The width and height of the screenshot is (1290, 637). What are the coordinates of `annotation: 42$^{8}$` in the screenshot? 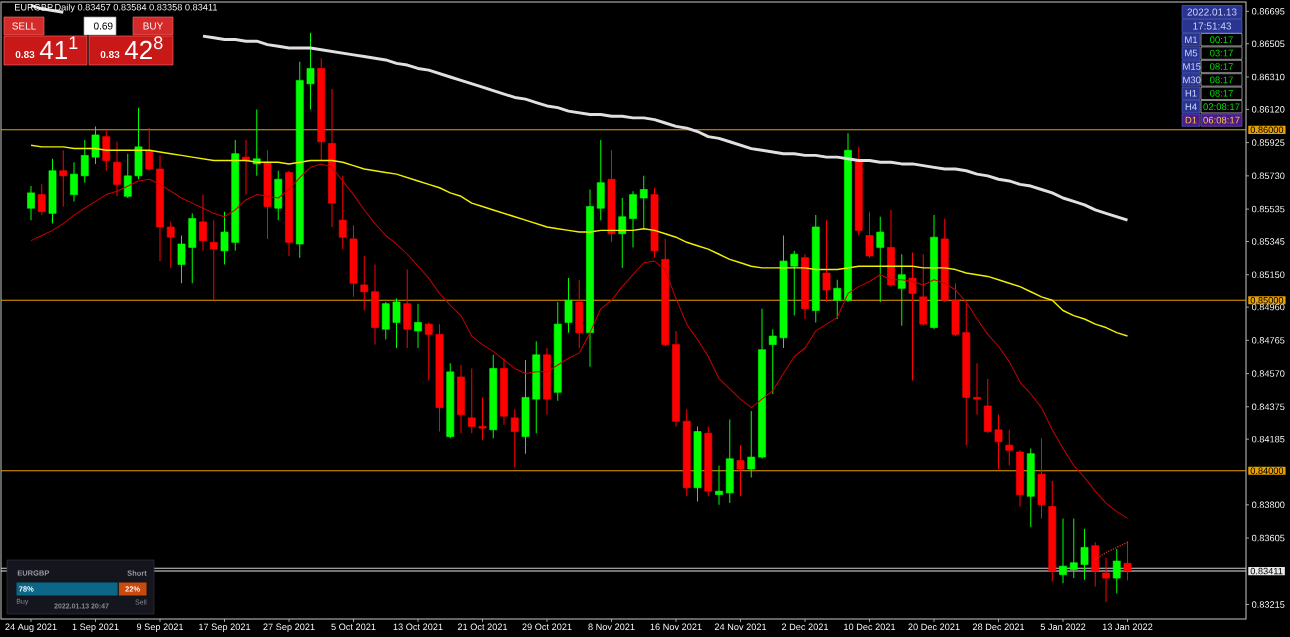 It's located at (143, 47).